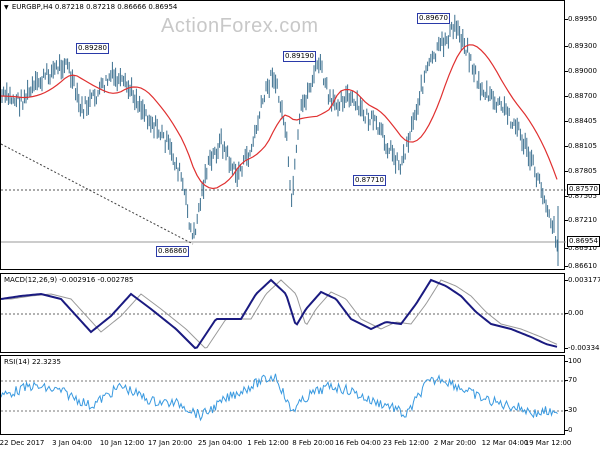  I want to click on price-tick: 0.86610, so click(581, 266).